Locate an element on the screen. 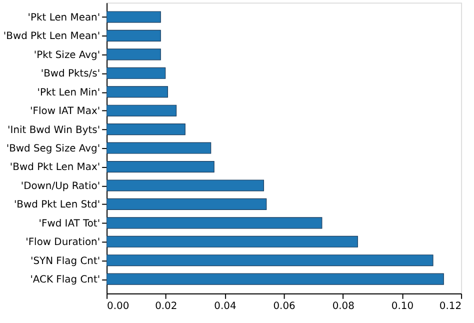  y-tick-label: 'Init Bwd Win Byts' is located at coordinates (54, 130).